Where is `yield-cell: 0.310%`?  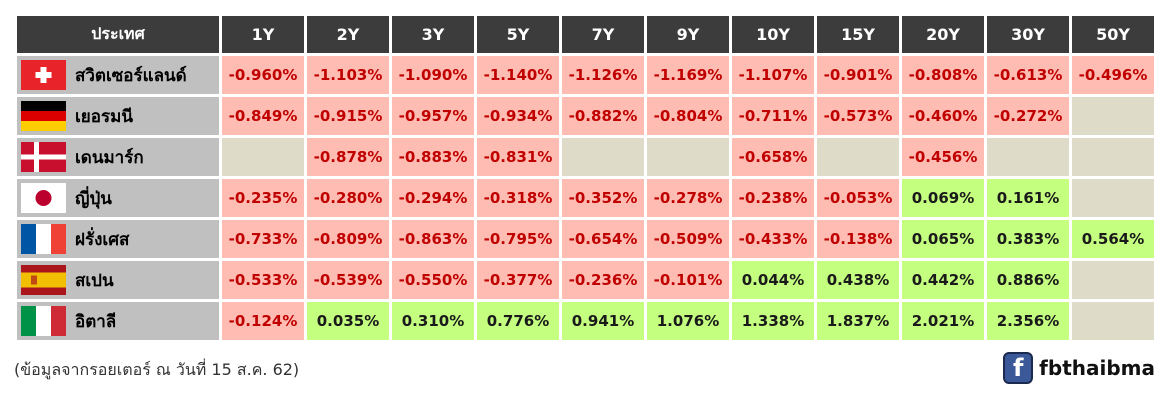 yield-cell: 0.310% is located at coordinates (433, 321).